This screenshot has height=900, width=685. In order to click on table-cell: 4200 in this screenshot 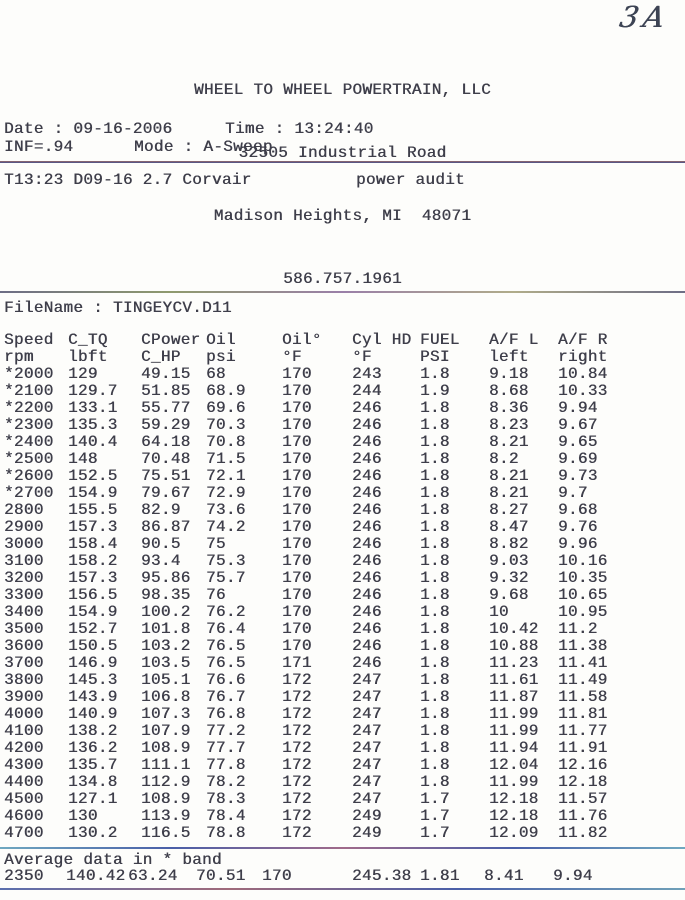, I will do `click(24, 748)`.